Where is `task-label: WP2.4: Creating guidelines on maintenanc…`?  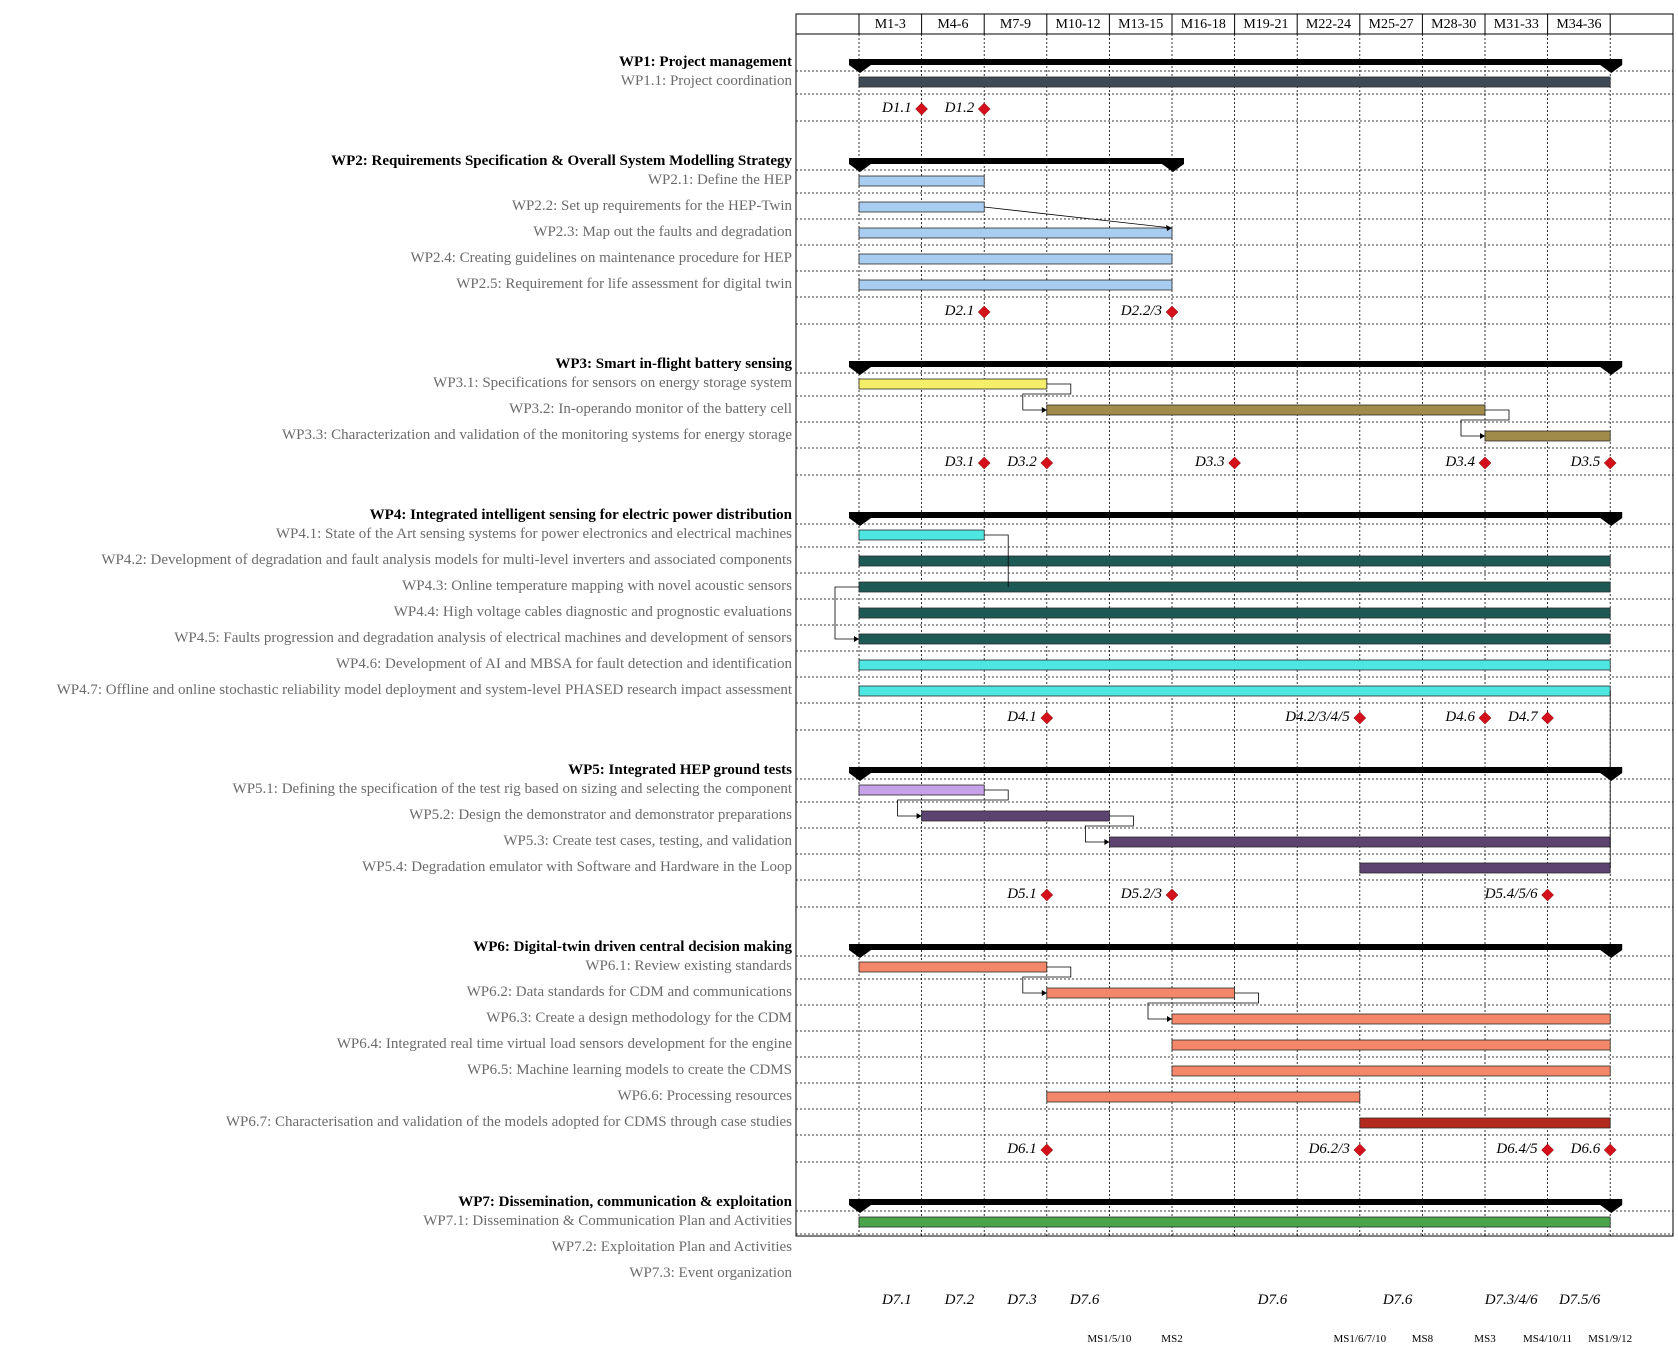 task-label: WP2.4: Creating guidelines on maintenanc… is located at coordinates (601, 258).